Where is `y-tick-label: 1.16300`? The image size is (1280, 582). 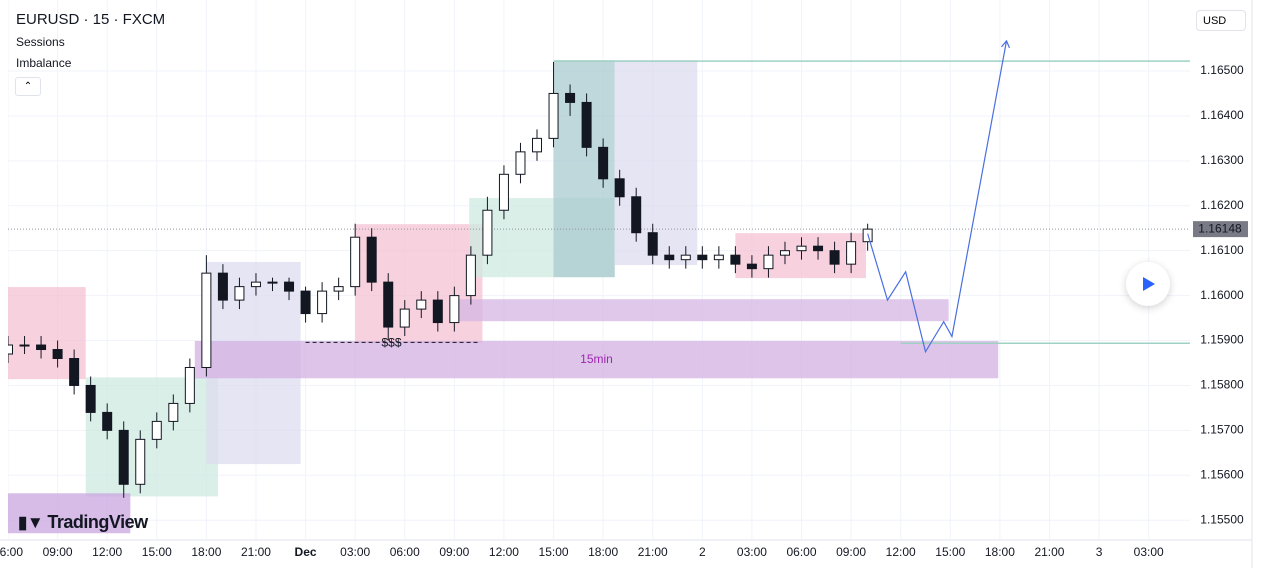 y-tick-label: 1.16300 is located at coordinates (1222, 160).